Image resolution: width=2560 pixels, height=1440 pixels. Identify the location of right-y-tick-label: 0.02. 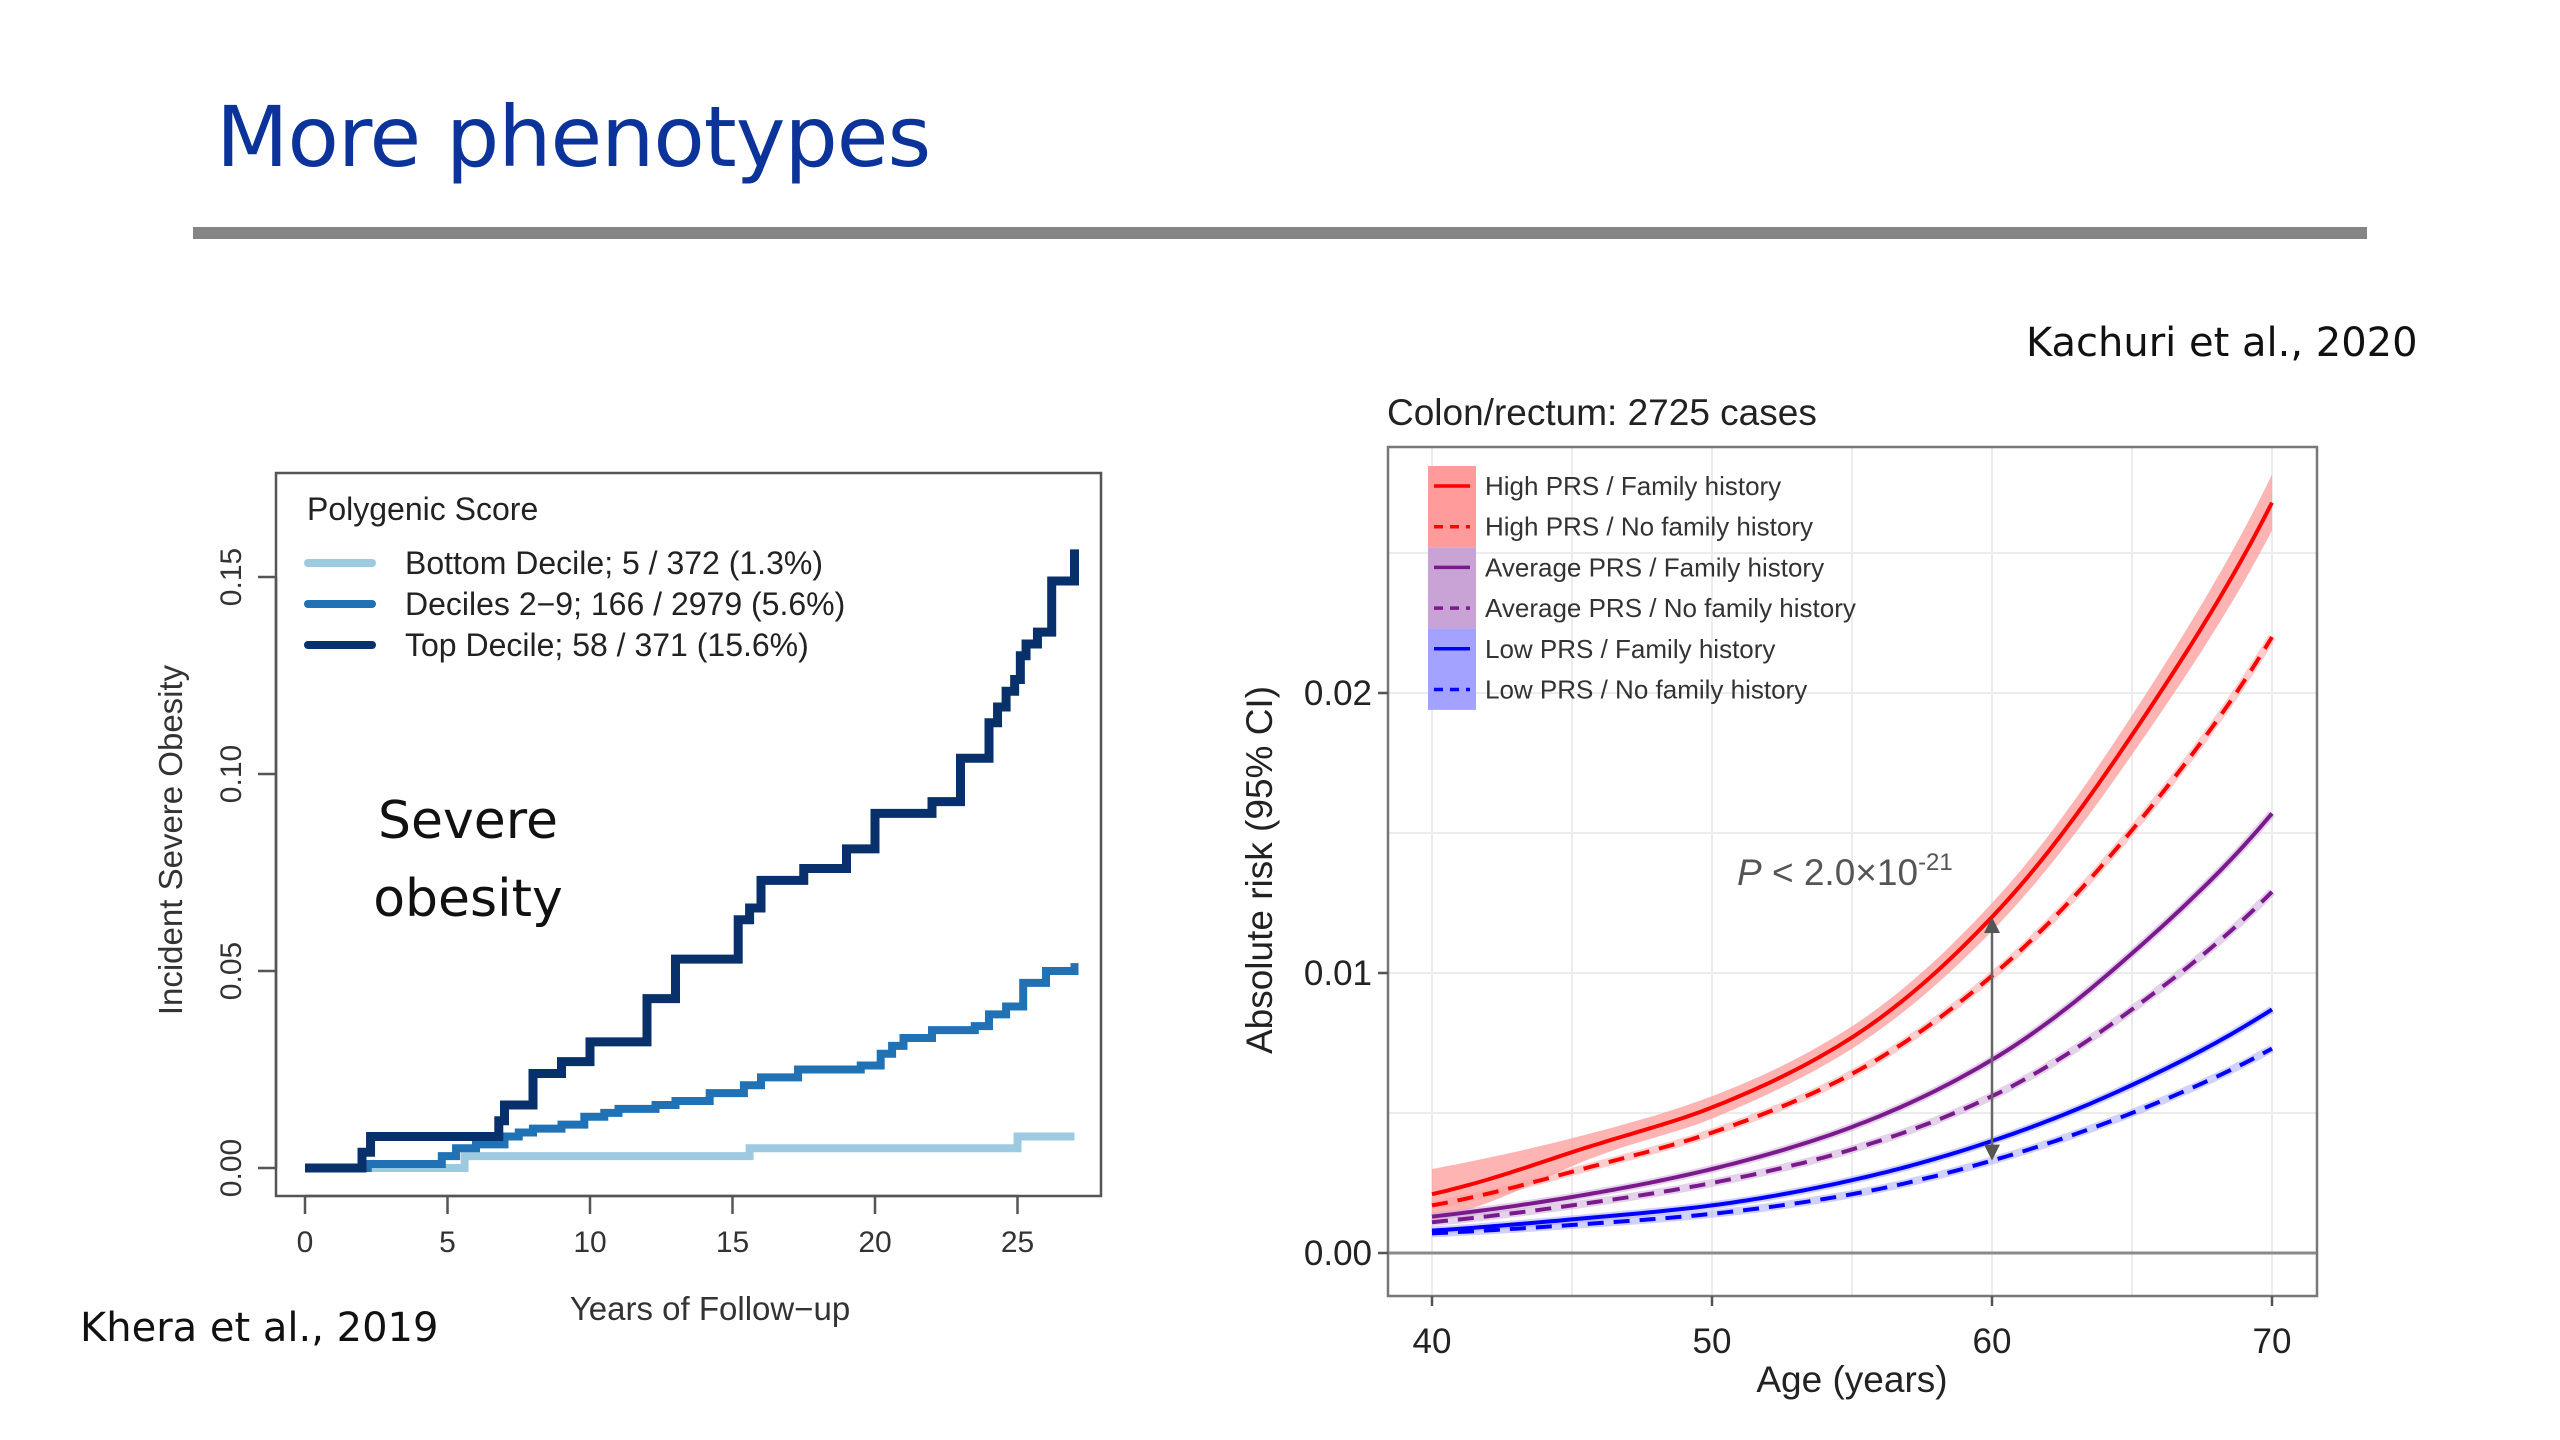
(1338, 693).